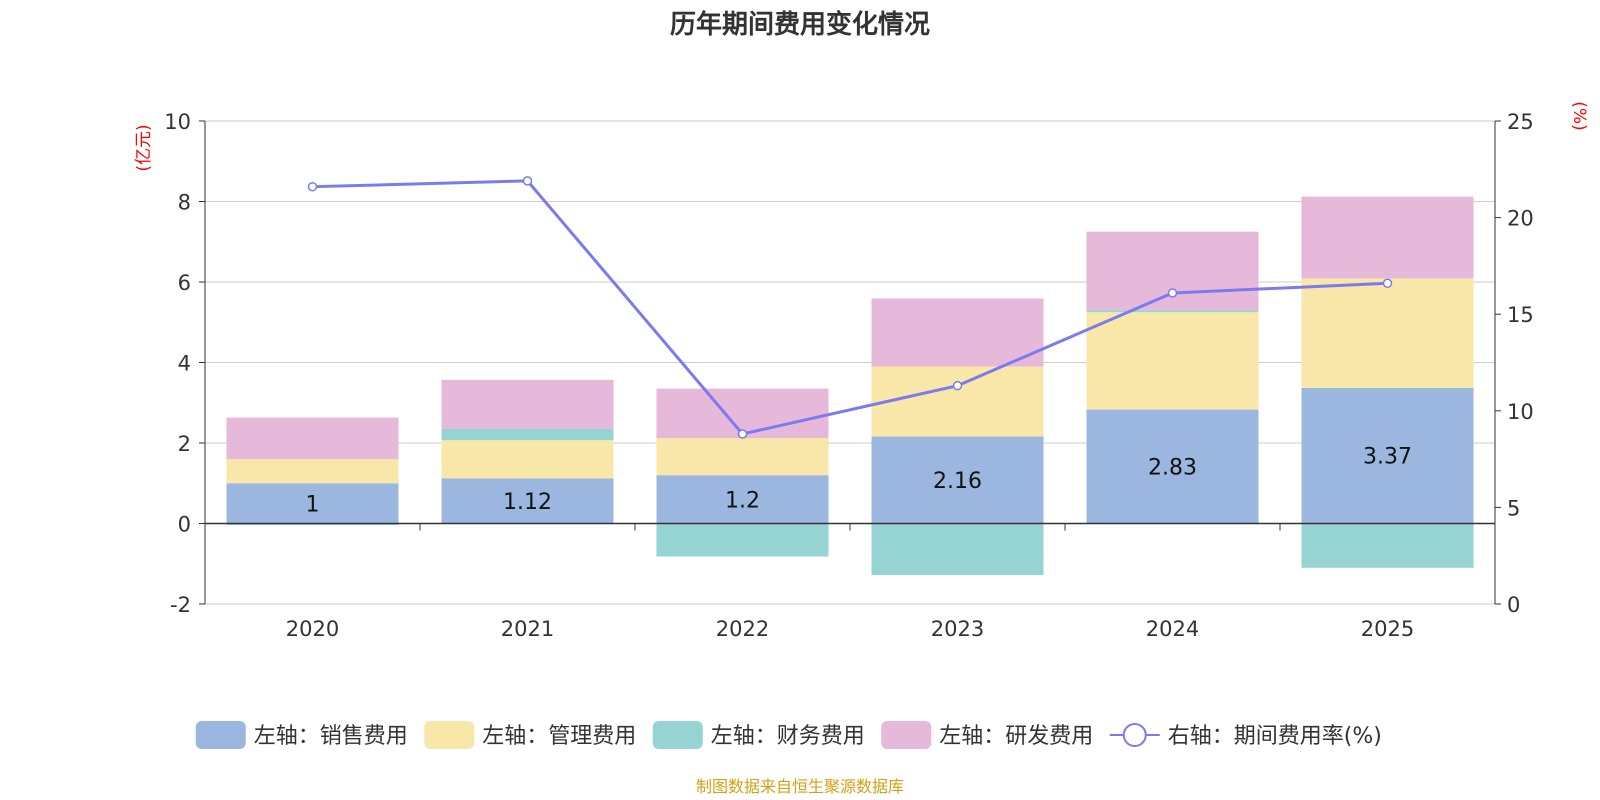  What do you see at coordinates (184, 444) in the screenshot?
I see `left-tick-label: 2` at bounding box center [184, 444].